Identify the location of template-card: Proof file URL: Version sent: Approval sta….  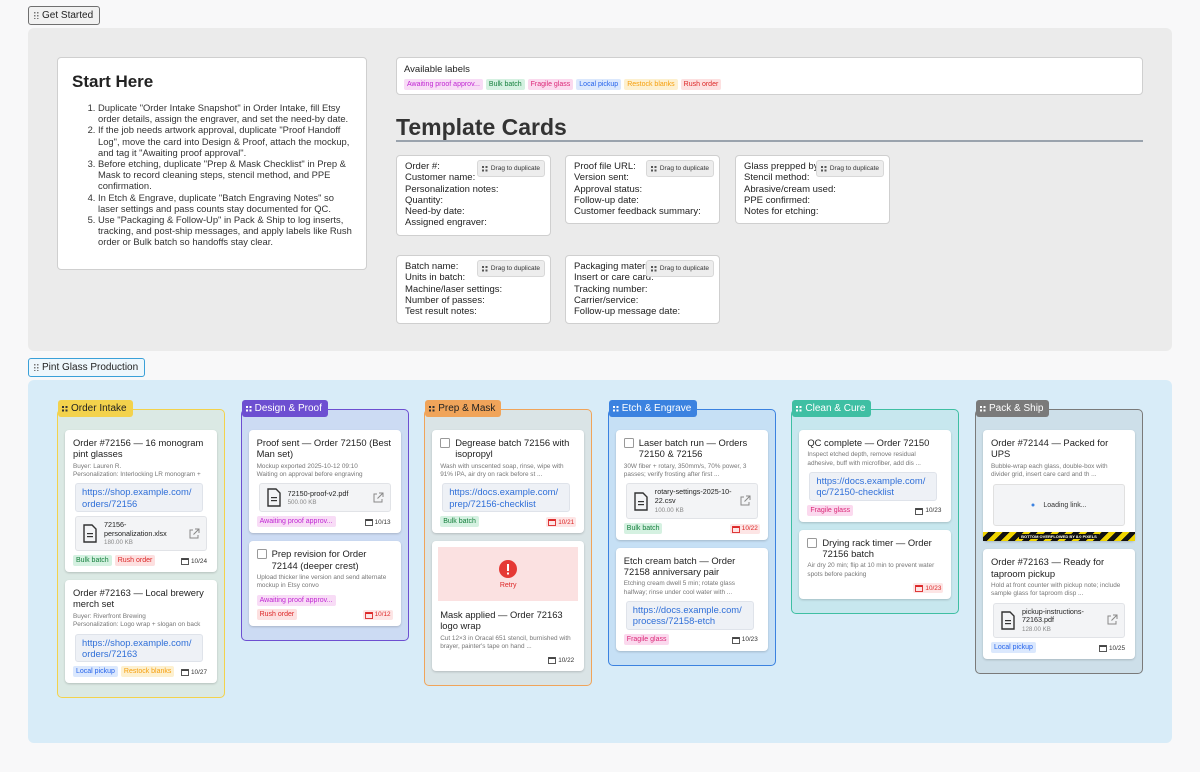
(642, 190).